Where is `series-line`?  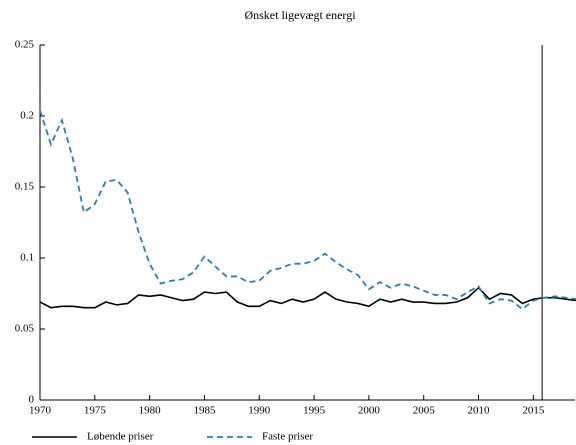
series-line is located at coordinates (308, 297).